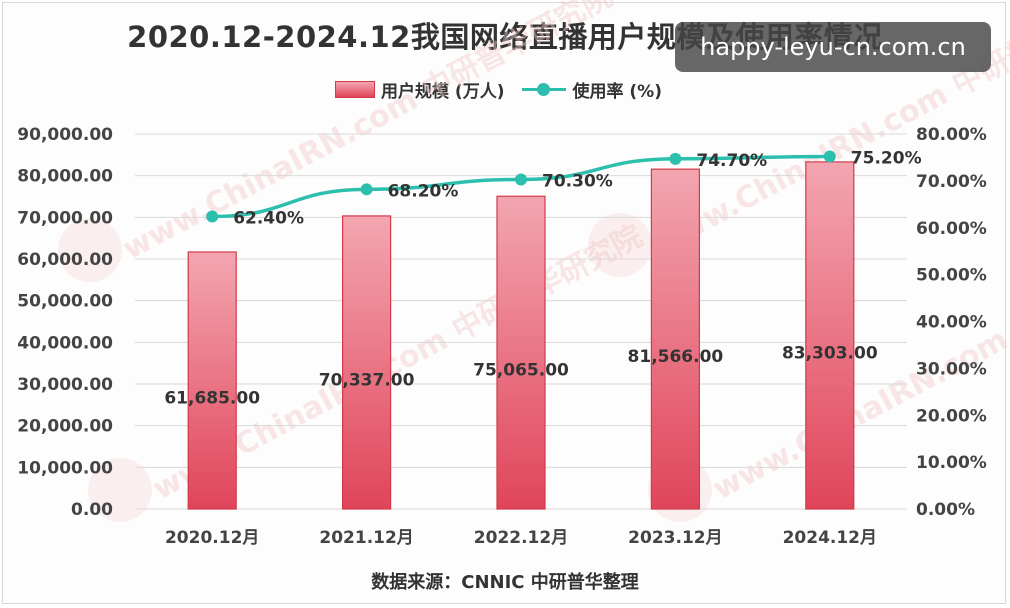 The height and width of the screenshot is (608, 1010). Describe the element at coordinates (65, 218) in the screenshot. I see `y-left-tick-label: 70,000.00` at that location.